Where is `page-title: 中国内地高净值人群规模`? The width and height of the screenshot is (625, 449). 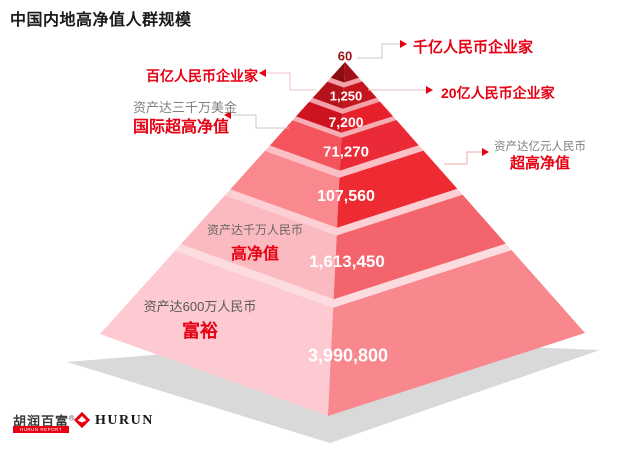 page-title: 中国内地高净值人群规模 is located at coordinates (101, 20).